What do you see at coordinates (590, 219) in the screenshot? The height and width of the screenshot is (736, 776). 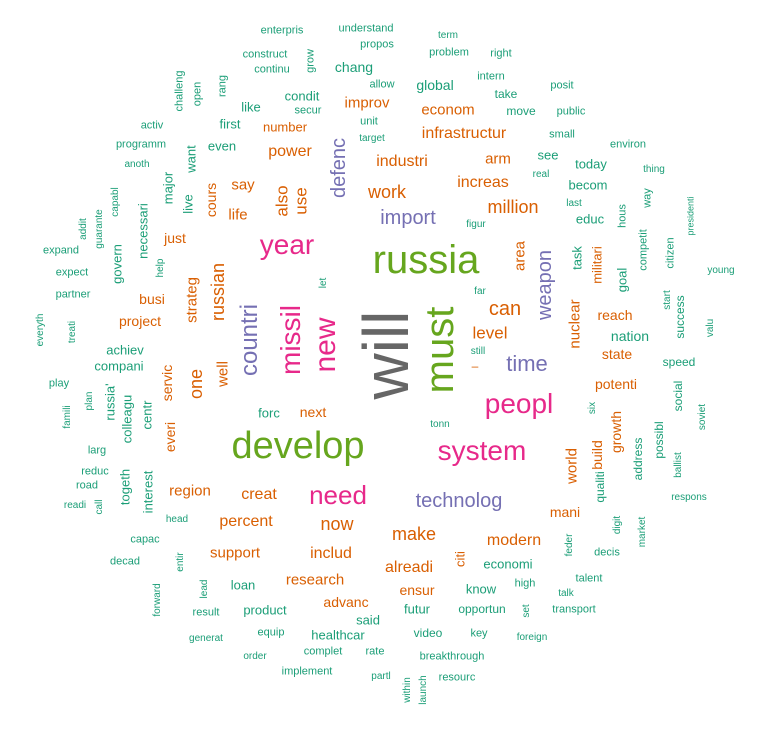 I see `cloud-word: educ` at bounding box center [590, 219].